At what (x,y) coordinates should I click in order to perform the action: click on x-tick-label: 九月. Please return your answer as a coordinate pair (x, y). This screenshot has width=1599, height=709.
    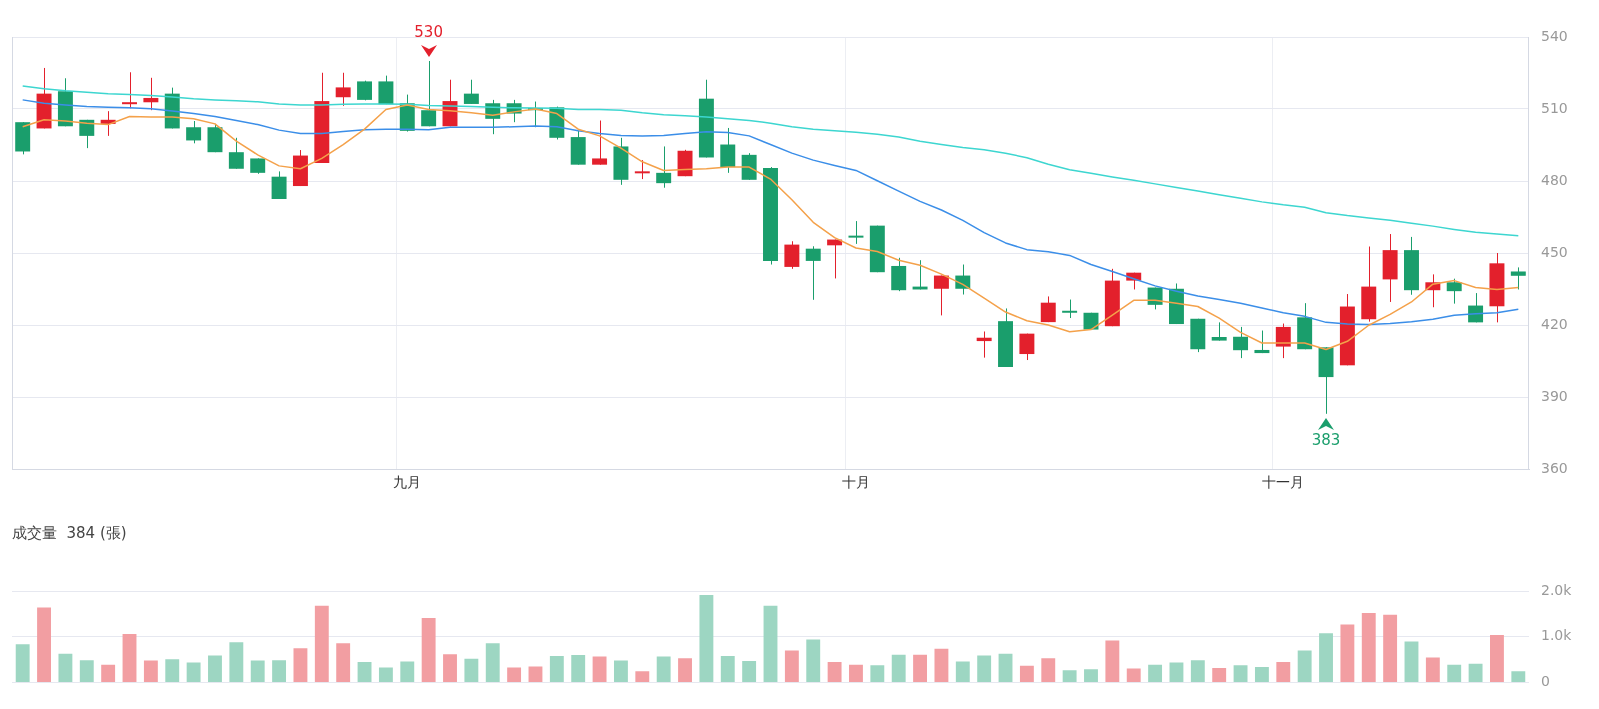
    Looking at the image, I should click on (407, 482).